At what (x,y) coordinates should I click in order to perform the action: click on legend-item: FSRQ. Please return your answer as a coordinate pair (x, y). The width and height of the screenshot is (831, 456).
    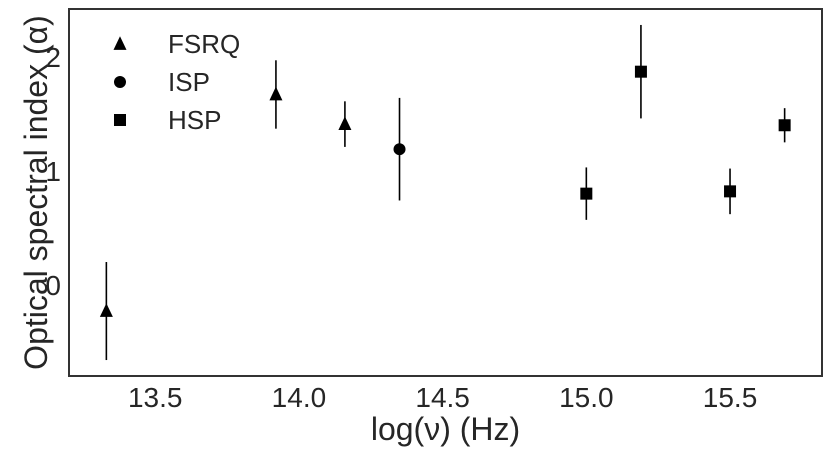
    Looking at the image, I should click on (176, 44).